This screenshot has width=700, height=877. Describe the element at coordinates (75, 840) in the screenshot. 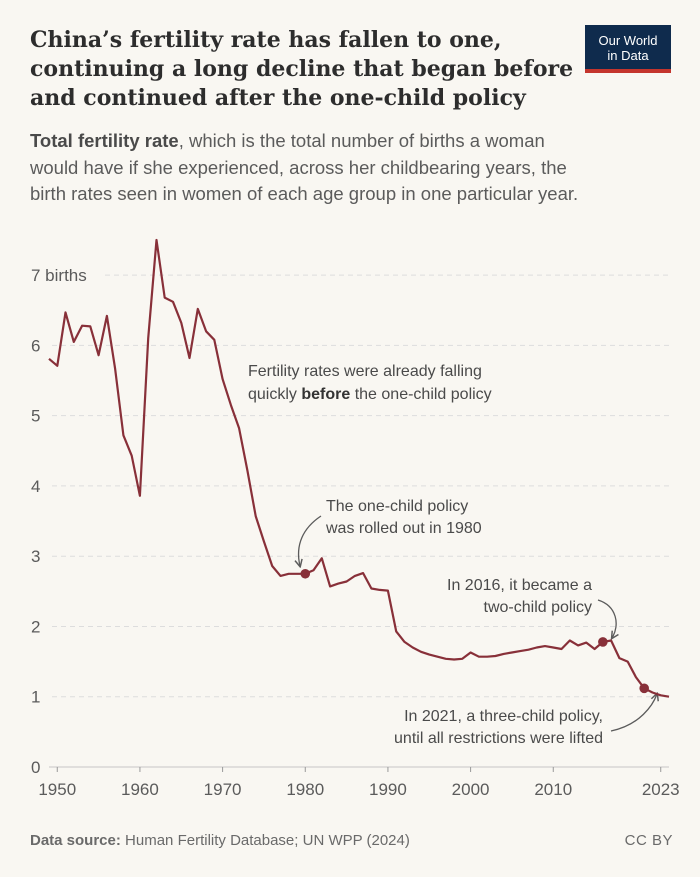

I see `source-label: Data source:` at that location.